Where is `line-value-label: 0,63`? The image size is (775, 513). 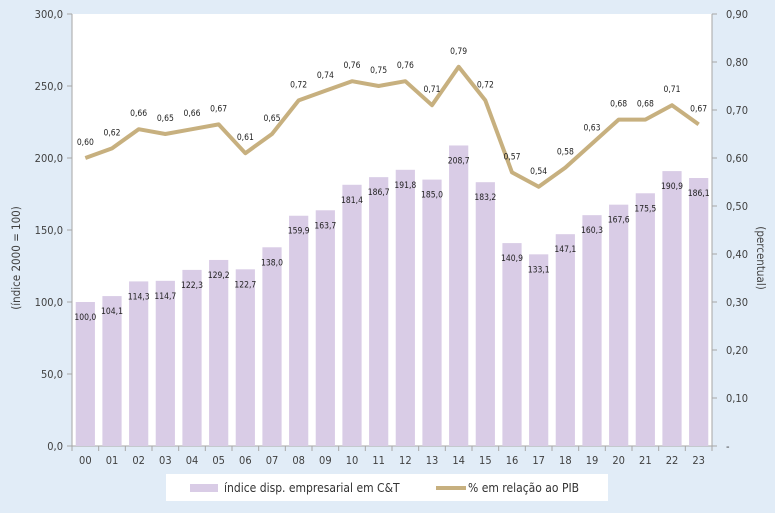
line-value-label: 0,63 is located at coordinates (591, 129).